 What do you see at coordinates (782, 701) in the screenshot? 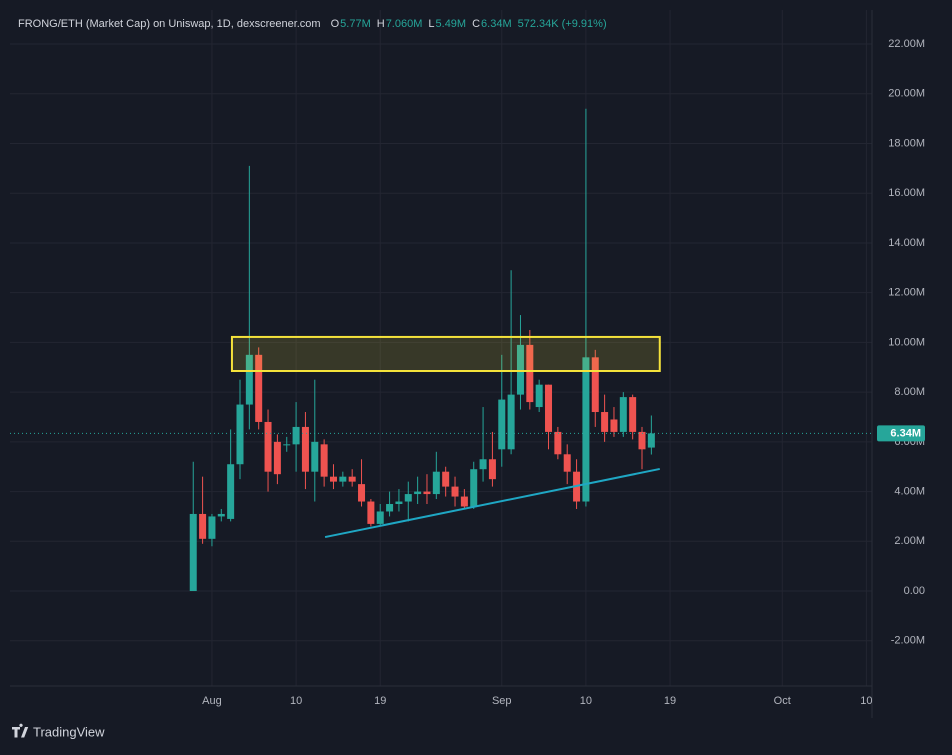
I see `x-tick-label: Oct` at bounding box center [782, 701].